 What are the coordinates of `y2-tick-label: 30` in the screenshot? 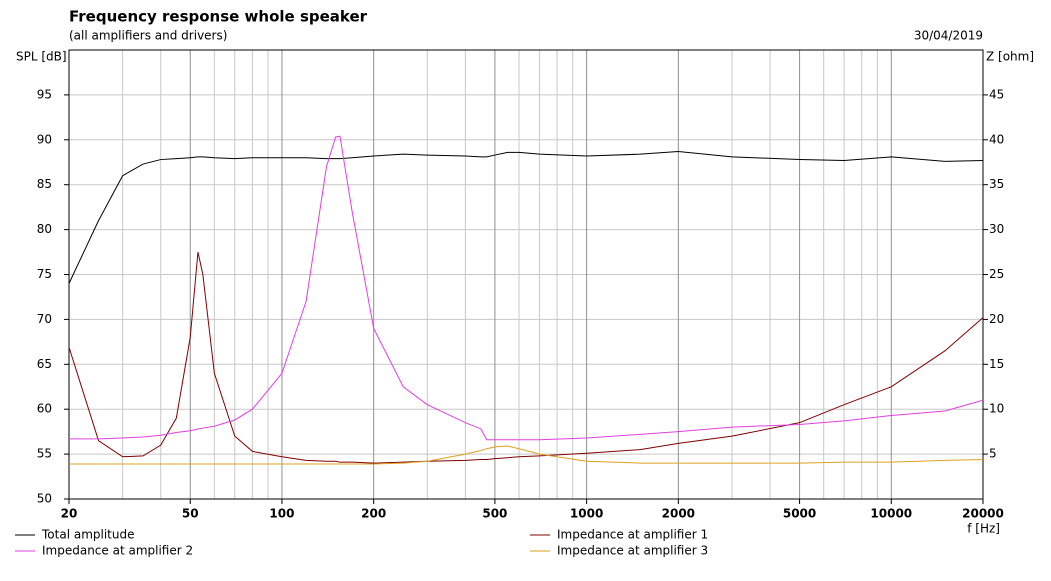 It's located at (996, 229).